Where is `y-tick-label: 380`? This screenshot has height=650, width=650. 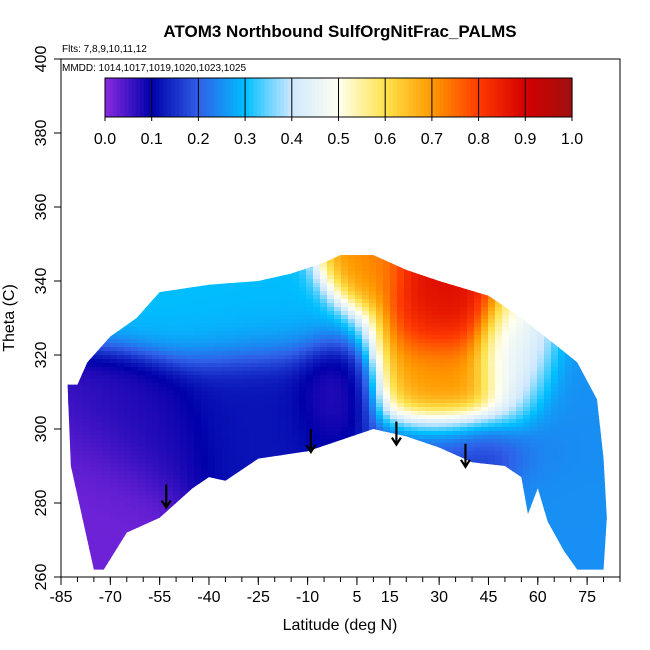
y-tick-label: 380 is located at coordinates (41, 133).